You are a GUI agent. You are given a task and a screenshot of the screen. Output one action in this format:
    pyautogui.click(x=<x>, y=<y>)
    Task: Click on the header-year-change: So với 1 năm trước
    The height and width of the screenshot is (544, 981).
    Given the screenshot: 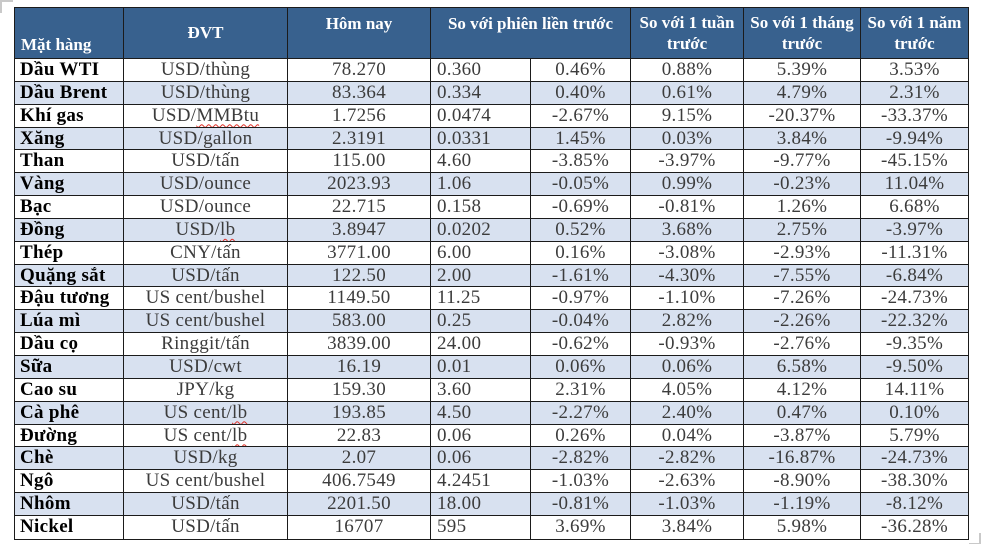 What is the action you would take?
    pyautogui.click(x=914, y=32)
    